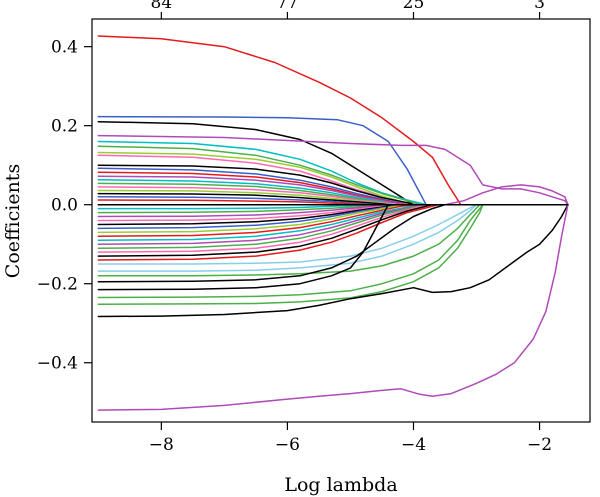 The height and width of the screenshot is (497, 600). Describe the element at coordinates (64, 48) in the screenshot. I see `y-tick-label: 0.4` at that location.